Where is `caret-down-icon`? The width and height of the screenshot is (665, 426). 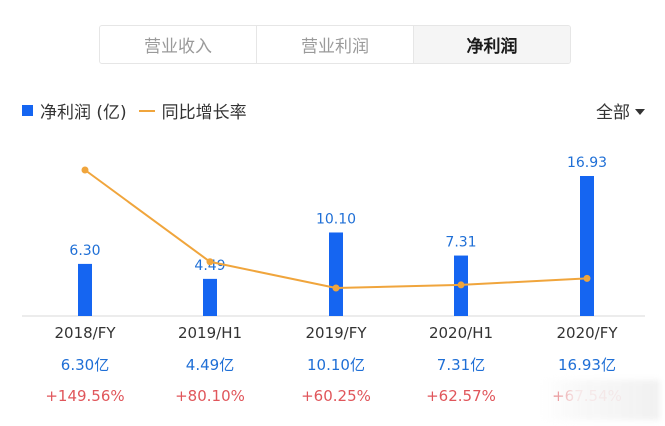 caret-down-icon is located at coordinates (640, 111).